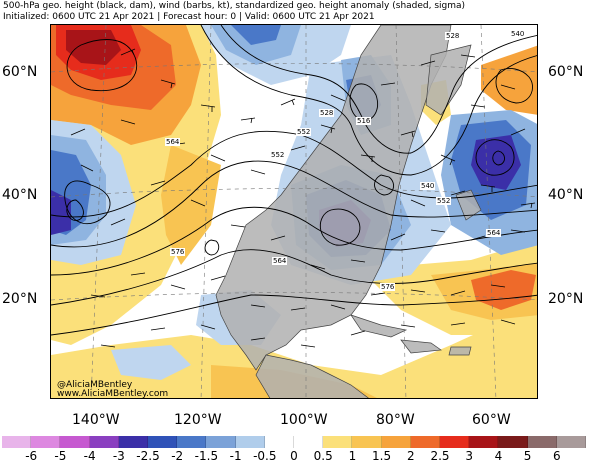 This screenshot has width=589, height=463. What do you see at coordinates (89, 456) in the screenshot?
I see `colorbar-tick-label: -4` at bounding box center [89, 456].